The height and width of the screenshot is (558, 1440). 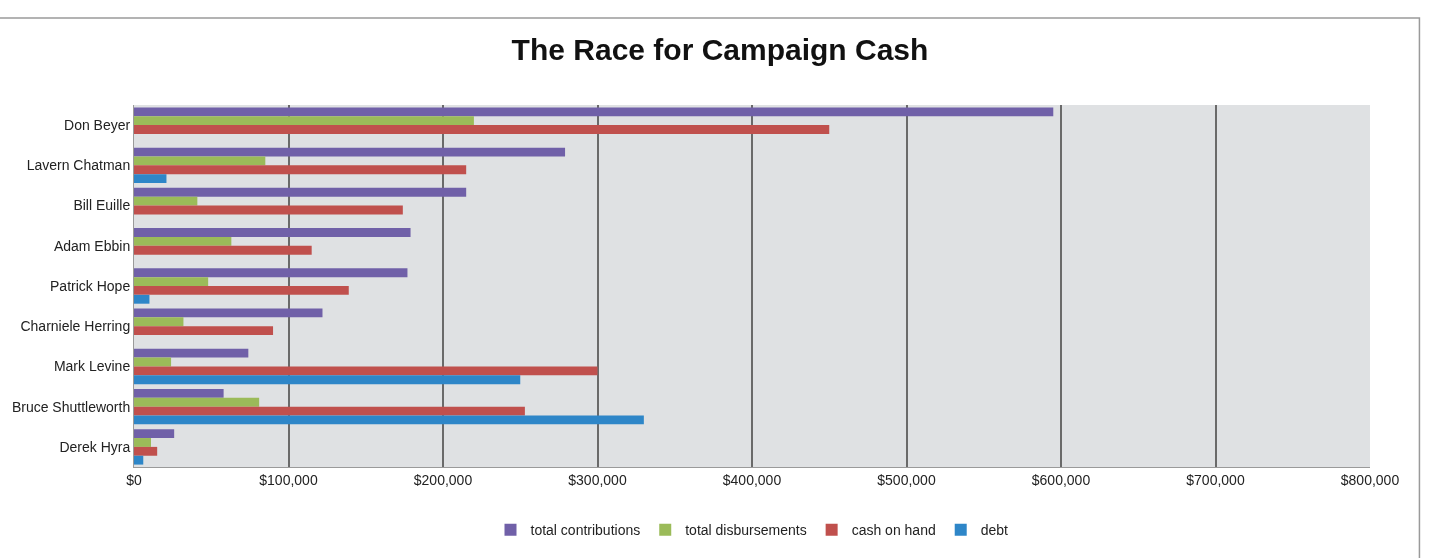 What do you see at coordinates (746, 530) in the screenshot?
I see `legend-label: total disbursements` at bounding box center [746, 530].